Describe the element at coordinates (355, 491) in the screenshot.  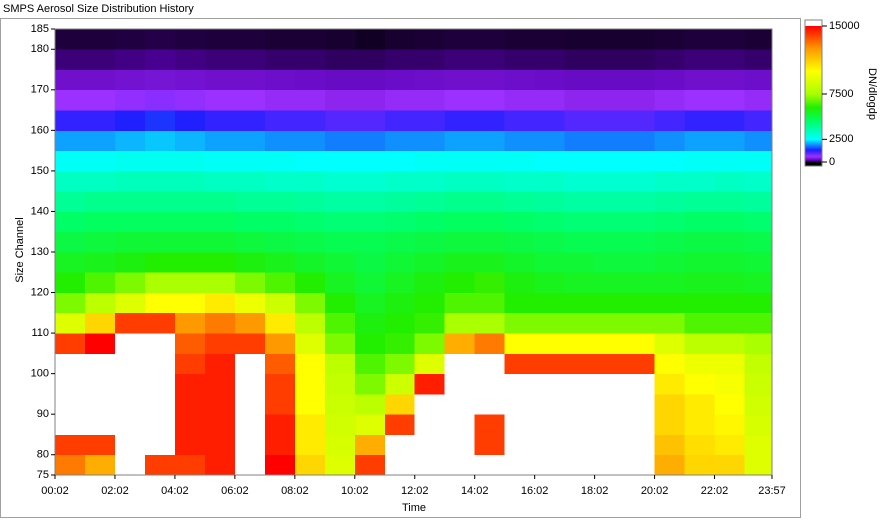
I see `x-tick-label: 10:02` at that location.